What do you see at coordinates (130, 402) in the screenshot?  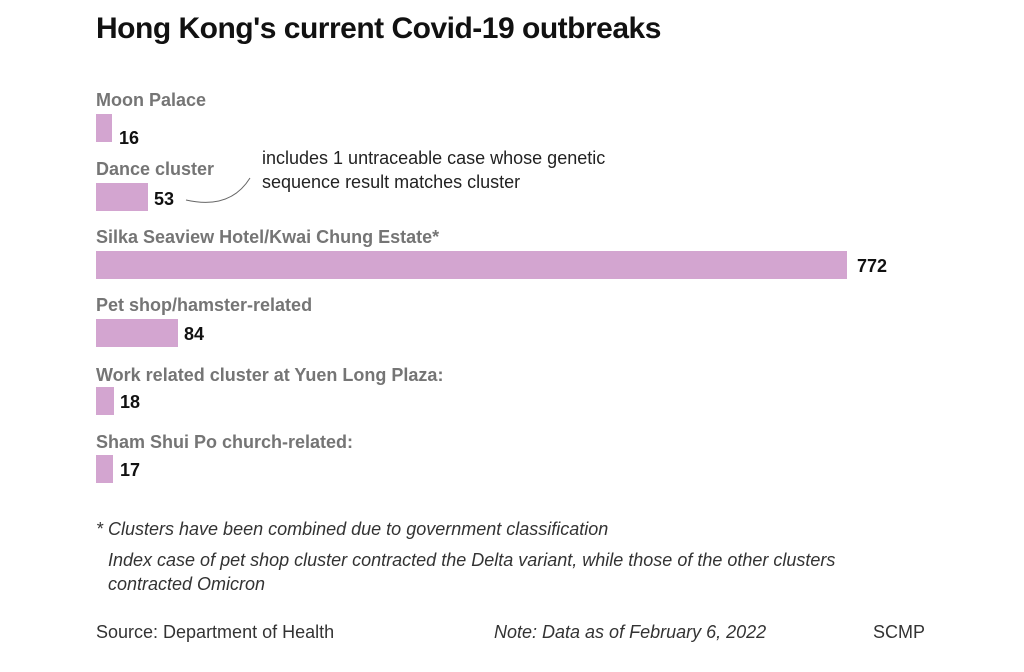 I see `value-yuen-long-plaza: 18` at bounding box center [130, 402].